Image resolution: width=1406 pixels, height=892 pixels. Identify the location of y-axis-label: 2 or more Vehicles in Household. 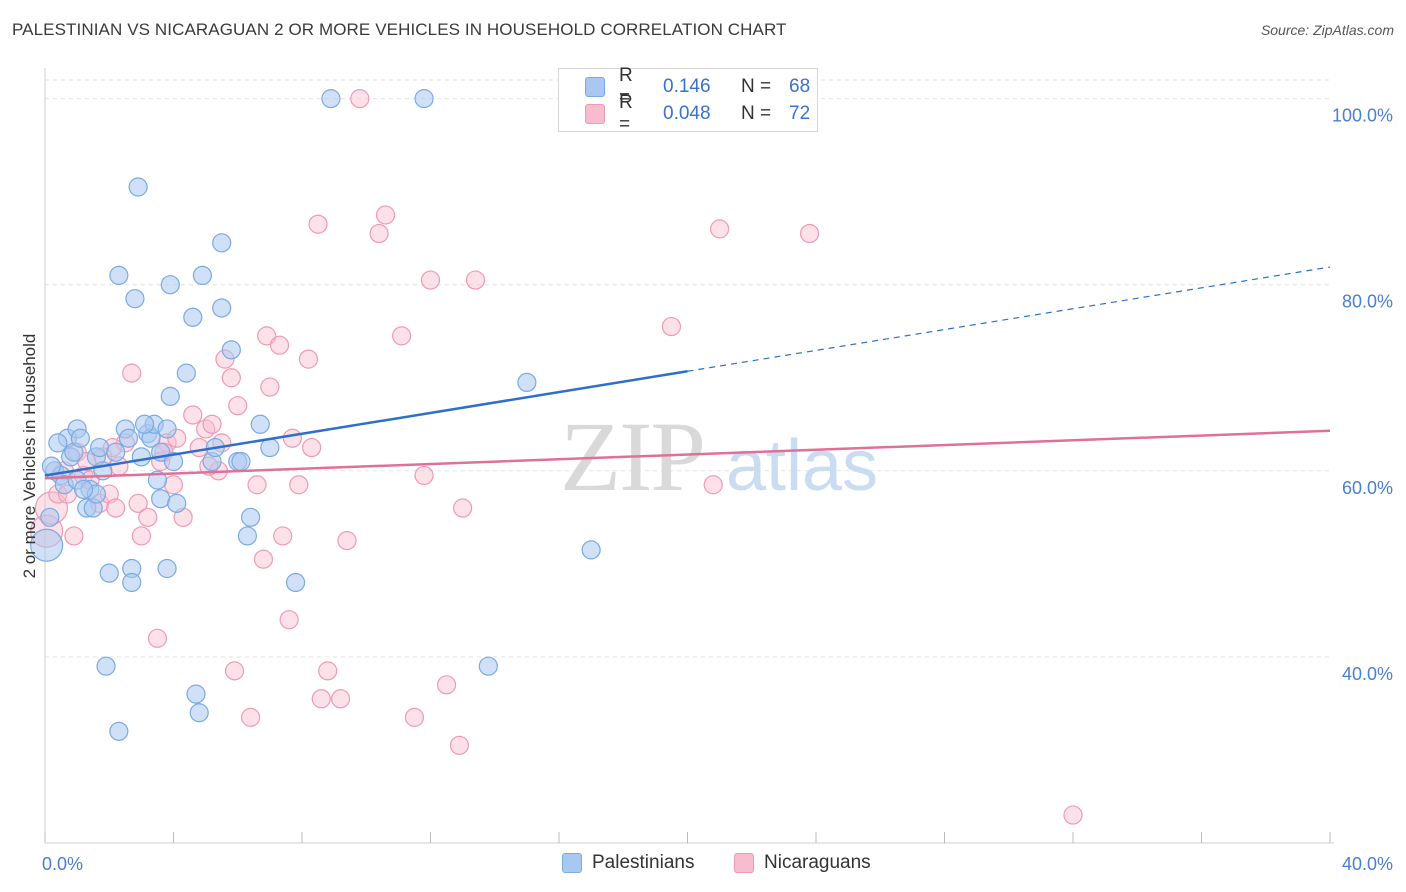
(29, 456).